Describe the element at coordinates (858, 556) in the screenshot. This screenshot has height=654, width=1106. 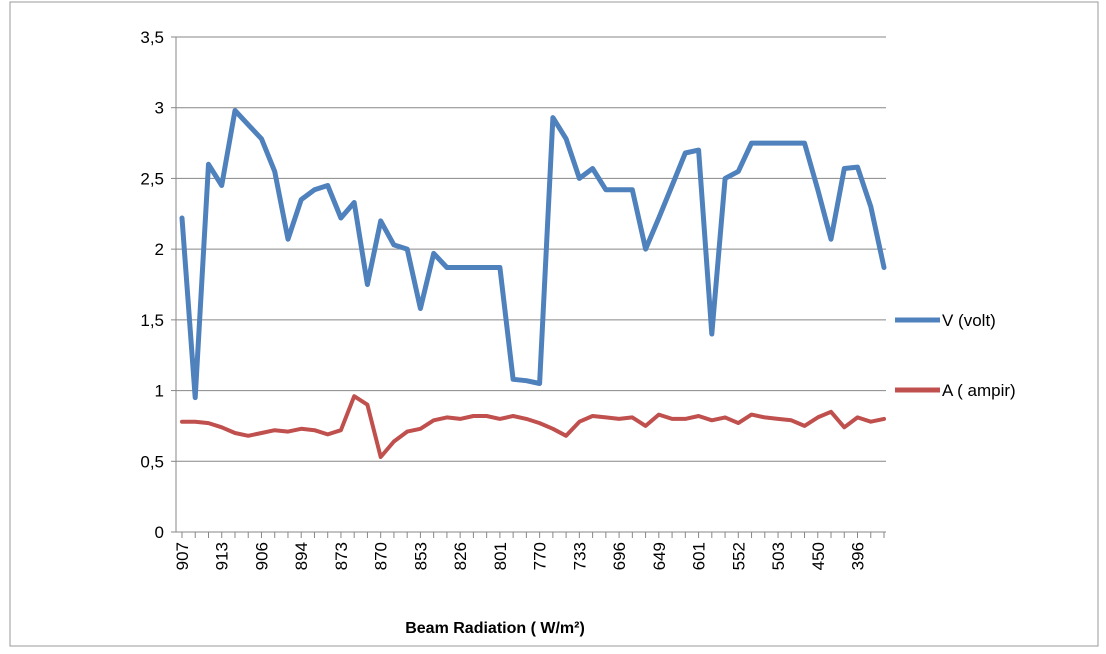
I see `x-tick-label: 396` at that location.